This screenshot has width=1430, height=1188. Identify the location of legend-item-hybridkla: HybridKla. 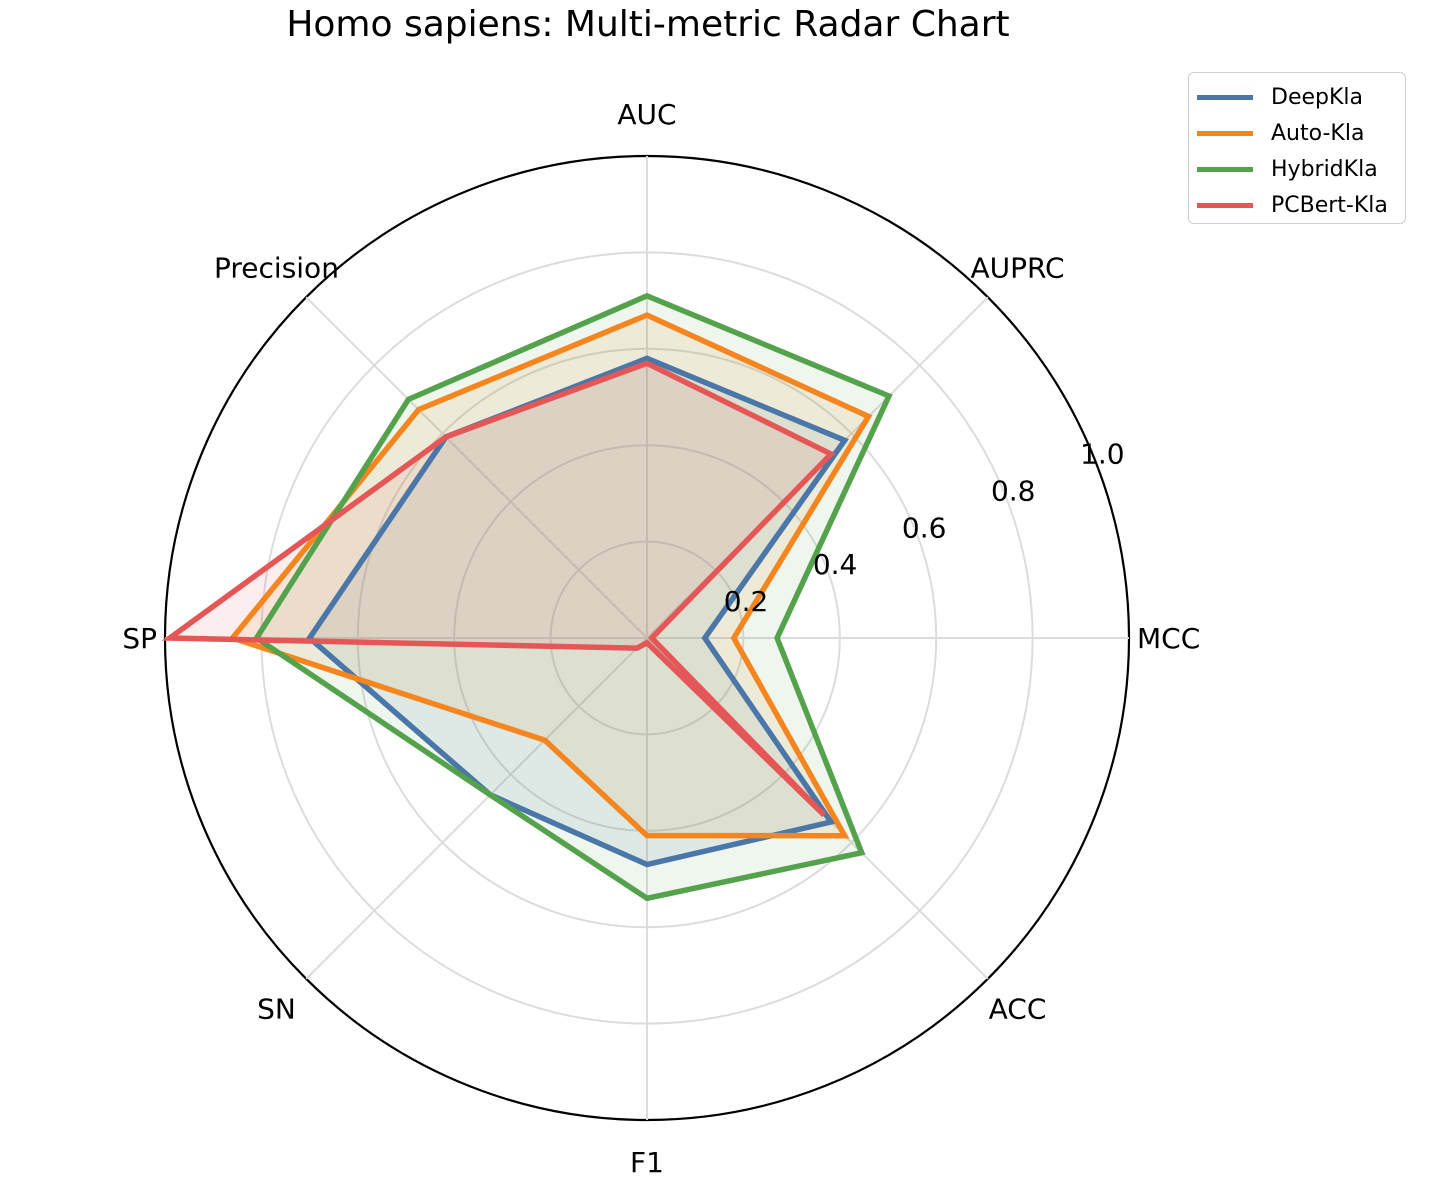
(1297, 169).